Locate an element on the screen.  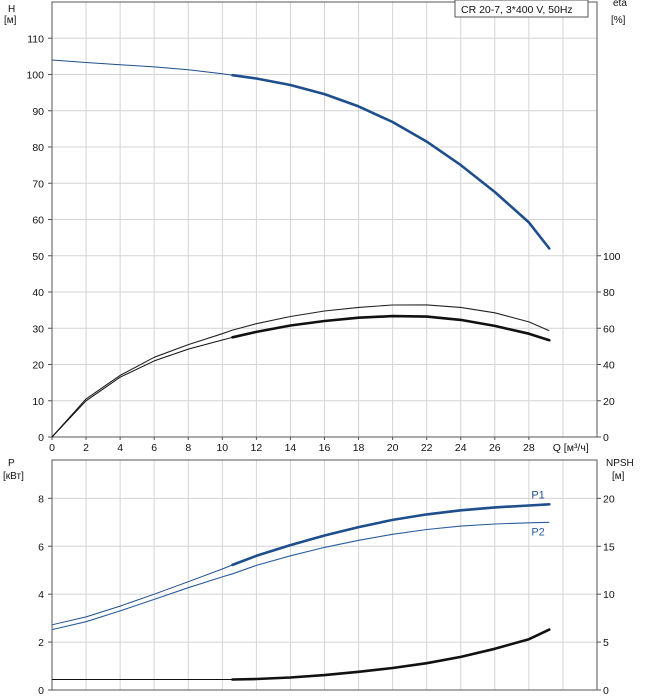
y-right-tick-label: 40 is located at coordinates (609, 366).